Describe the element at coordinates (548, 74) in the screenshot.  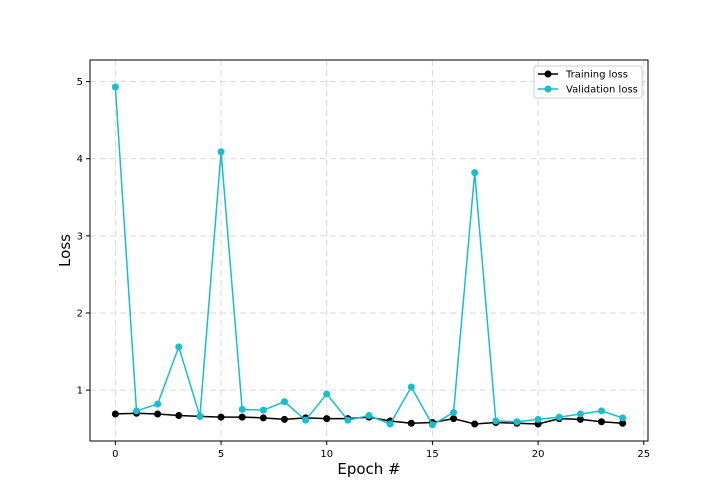
I see `legend-marker-training` at that location.